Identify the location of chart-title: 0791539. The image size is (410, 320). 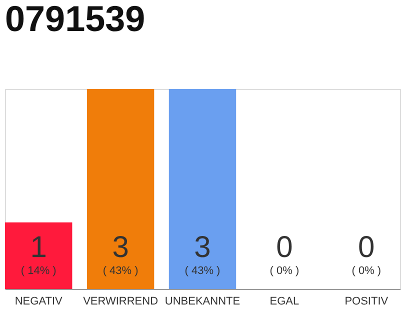
(75, 19).